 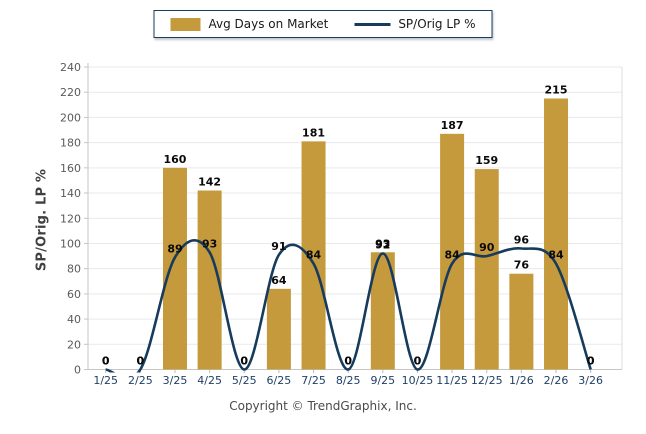 What do you see at coordinates (522, 240) in the screenshot?
I see `line-value-label: 96` at bounding box center [522, 240].